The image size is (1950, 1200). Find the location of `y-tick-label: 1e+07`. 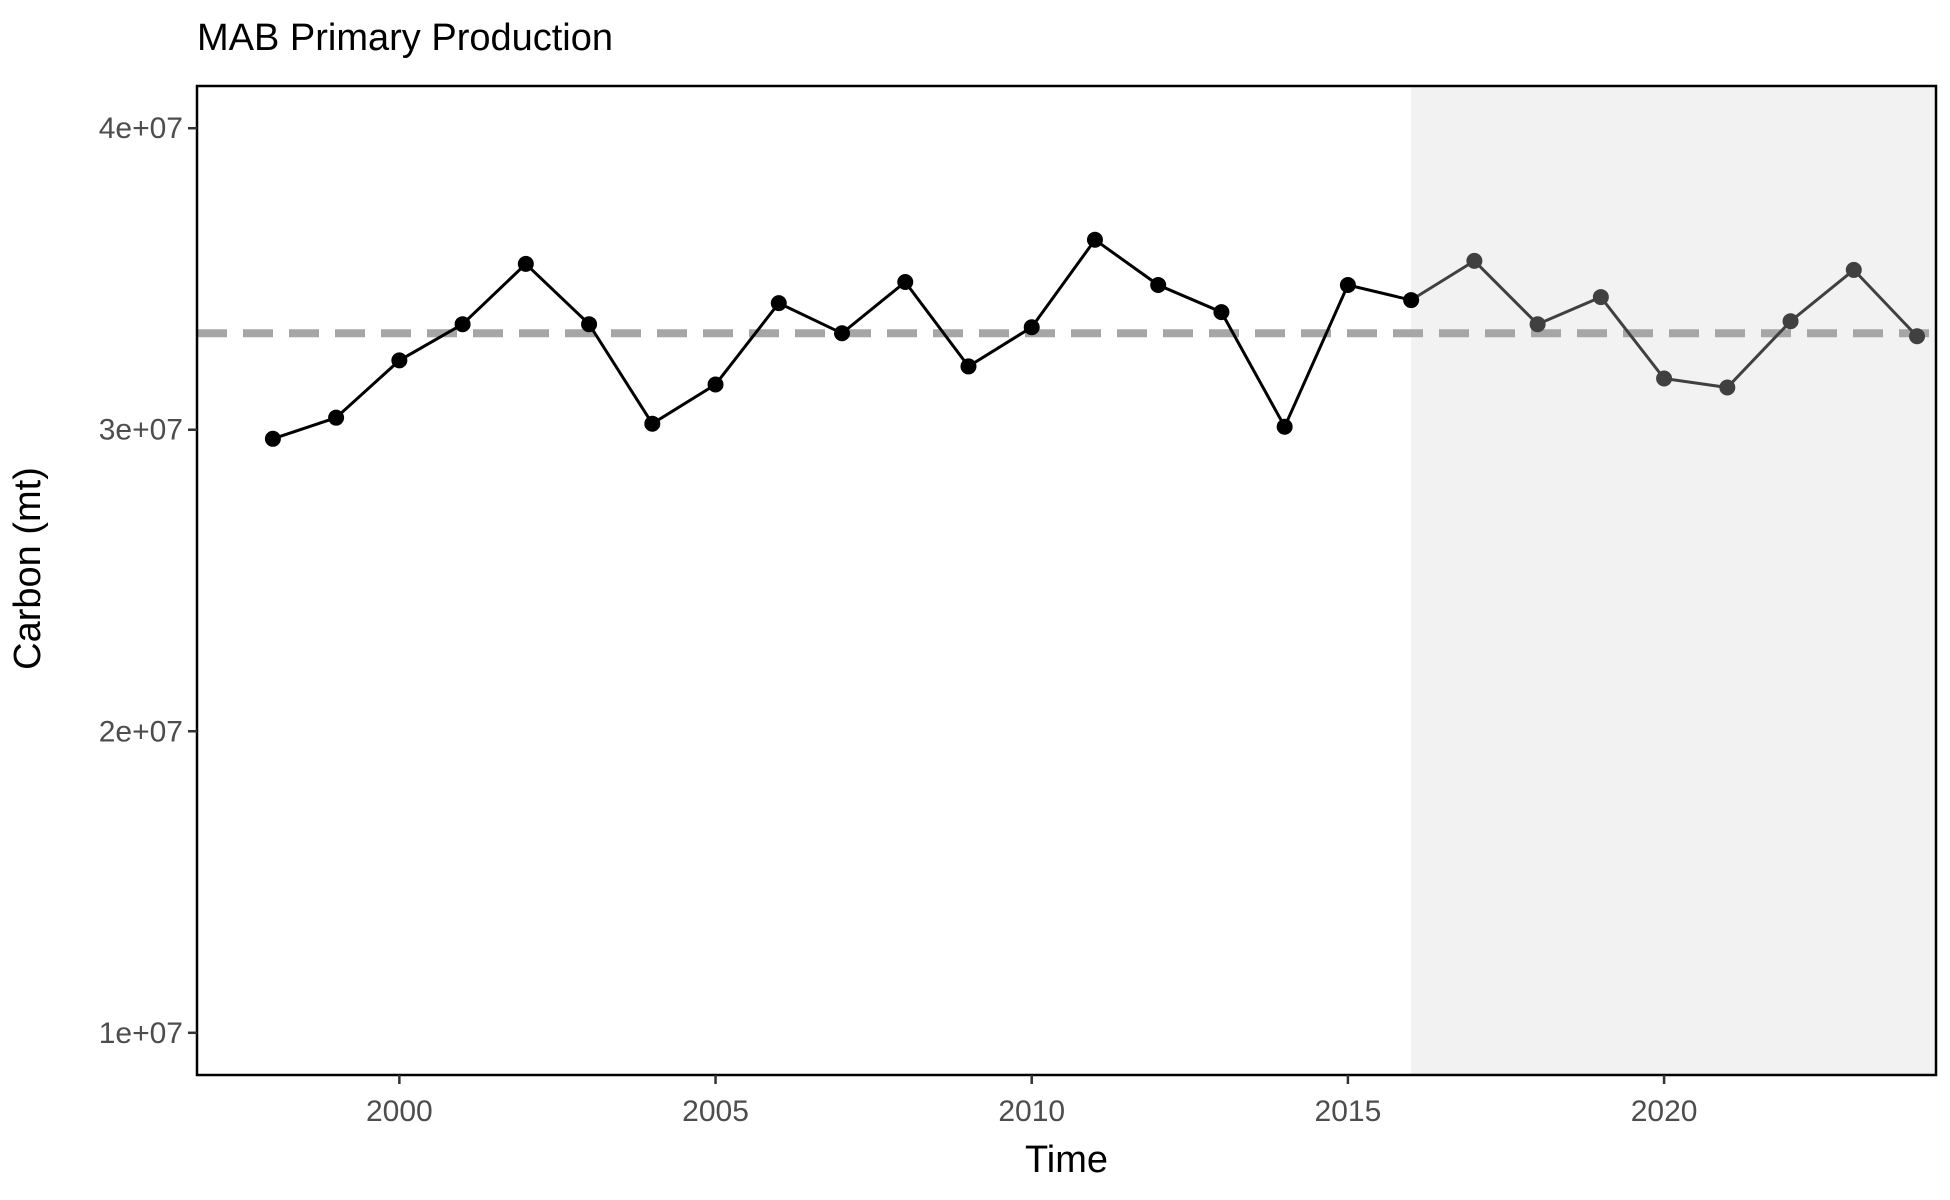

y-tick-label: 1e+07 is located at coordinates (141, 1033).